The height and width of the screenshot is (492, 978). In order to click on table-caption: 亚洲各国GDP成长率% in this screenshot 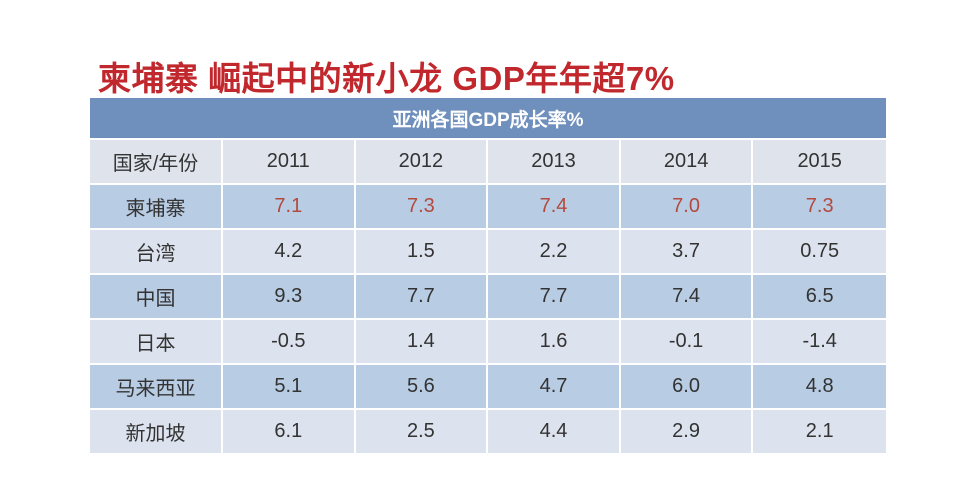, I will do `click(488, 119)`.